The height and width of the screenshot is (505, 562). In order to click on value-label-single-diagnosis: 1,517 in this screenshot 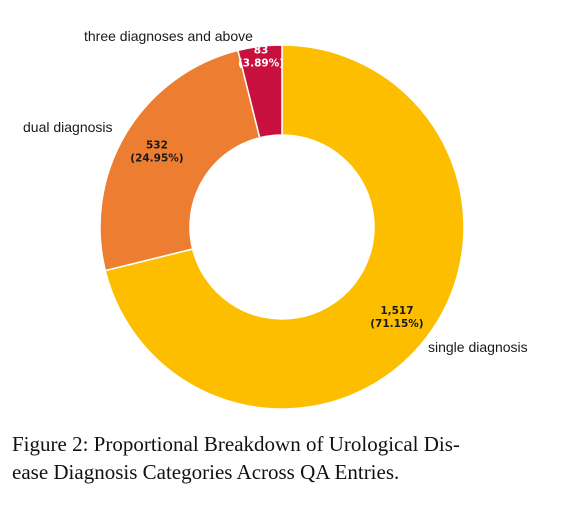, I will do `click(396, 311)`.